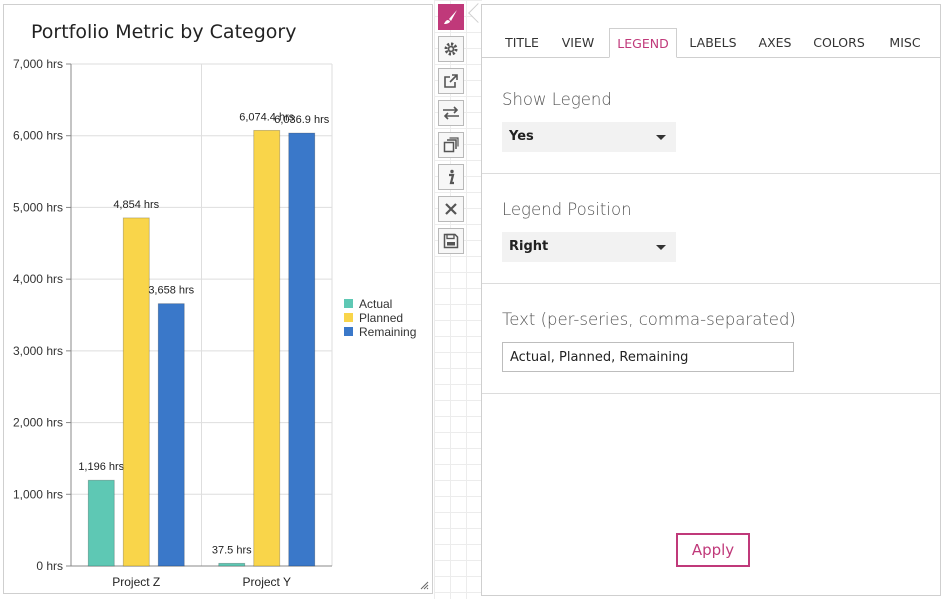  Describe the element at coordinates (643, 43) in the screenshot. I see `tab-legend: LEGEND` at that location.